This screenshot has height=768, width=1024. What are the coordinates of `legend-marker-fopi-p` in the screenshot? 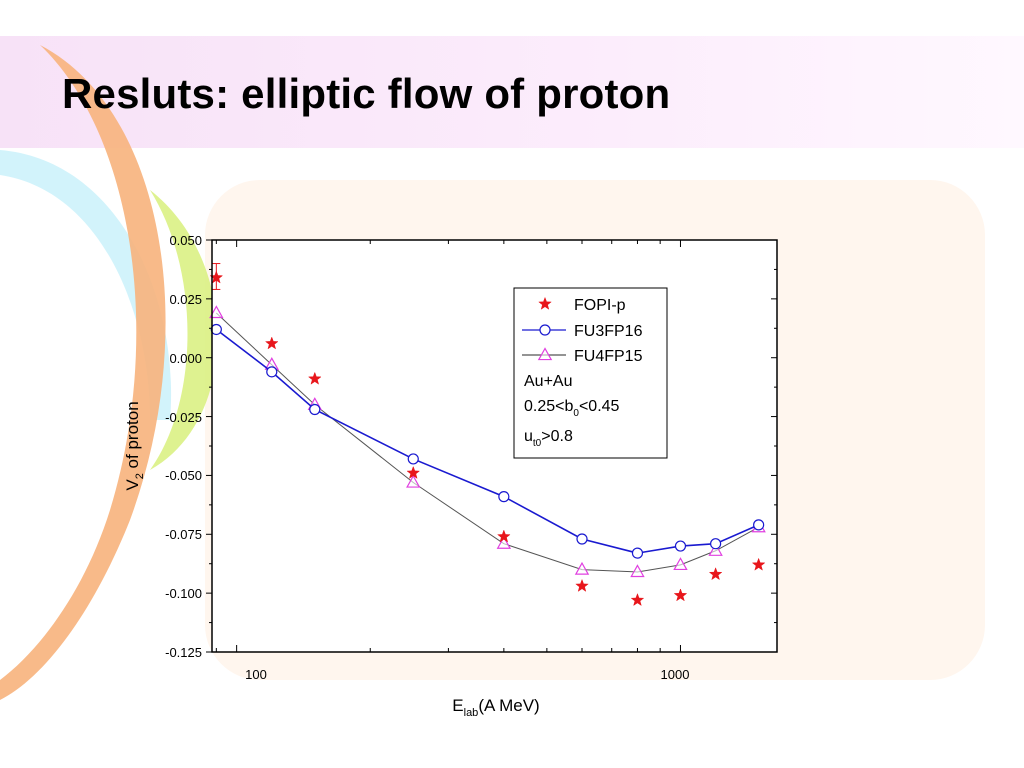 It's located at (545, 303).